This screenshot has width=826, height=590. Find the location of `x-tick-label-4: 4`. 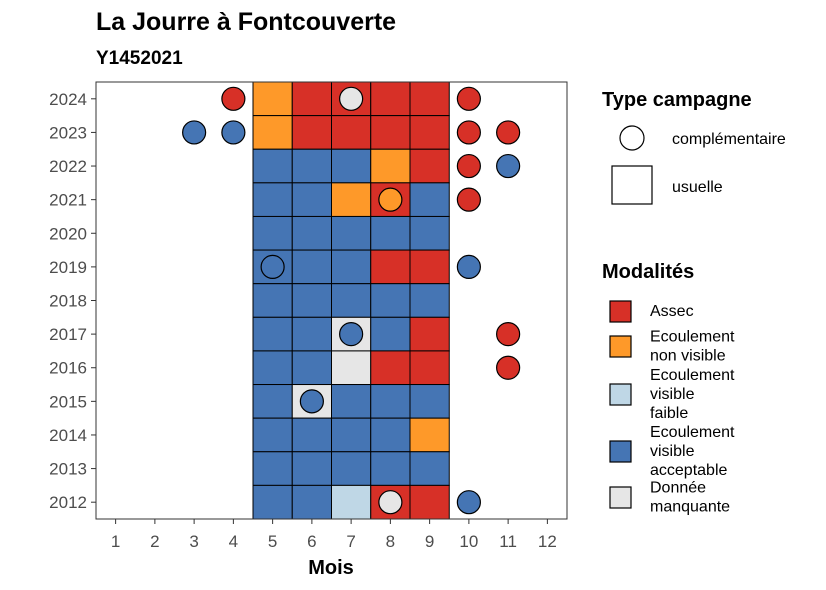

x-tick-label-4: 4 is located at coordinates (233, 541).